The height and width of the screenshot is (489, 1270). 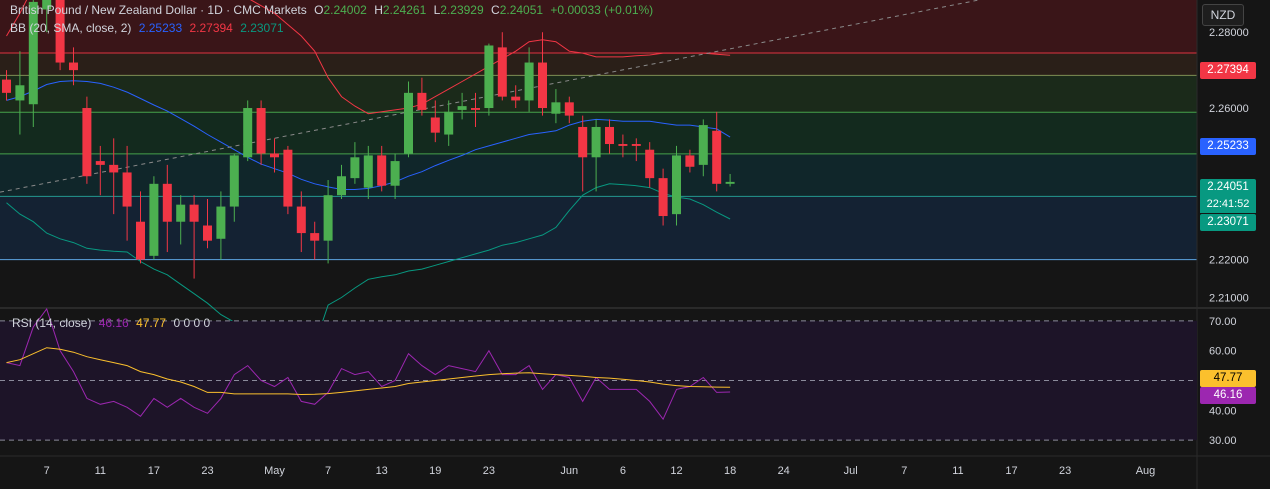 I want to click on time-tick-label: 13, so click(x=382, y=471).